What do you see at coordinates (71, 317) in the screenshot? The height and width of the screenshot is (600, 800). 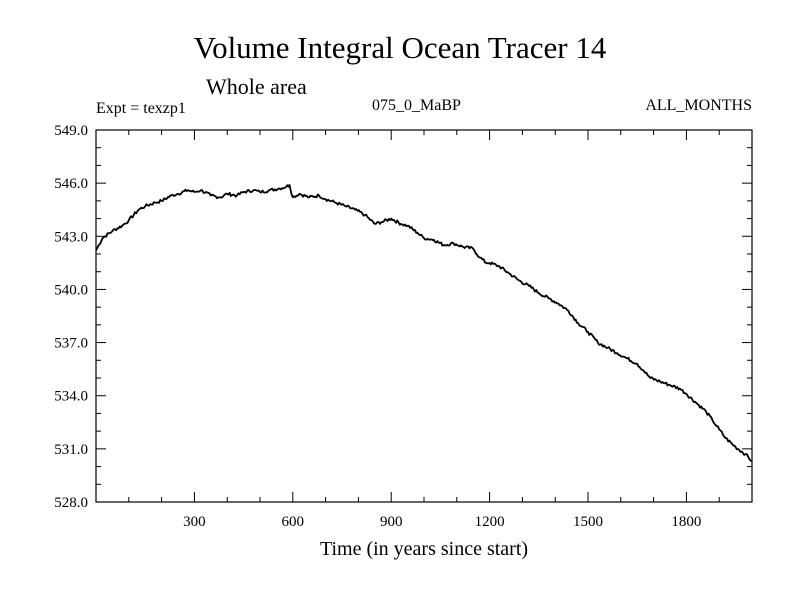 I see `y-tick-labels: 528.0 531.0 534.0 537.0 540.0 543.0 546.0 549.0` at bounding box center [71, 317].